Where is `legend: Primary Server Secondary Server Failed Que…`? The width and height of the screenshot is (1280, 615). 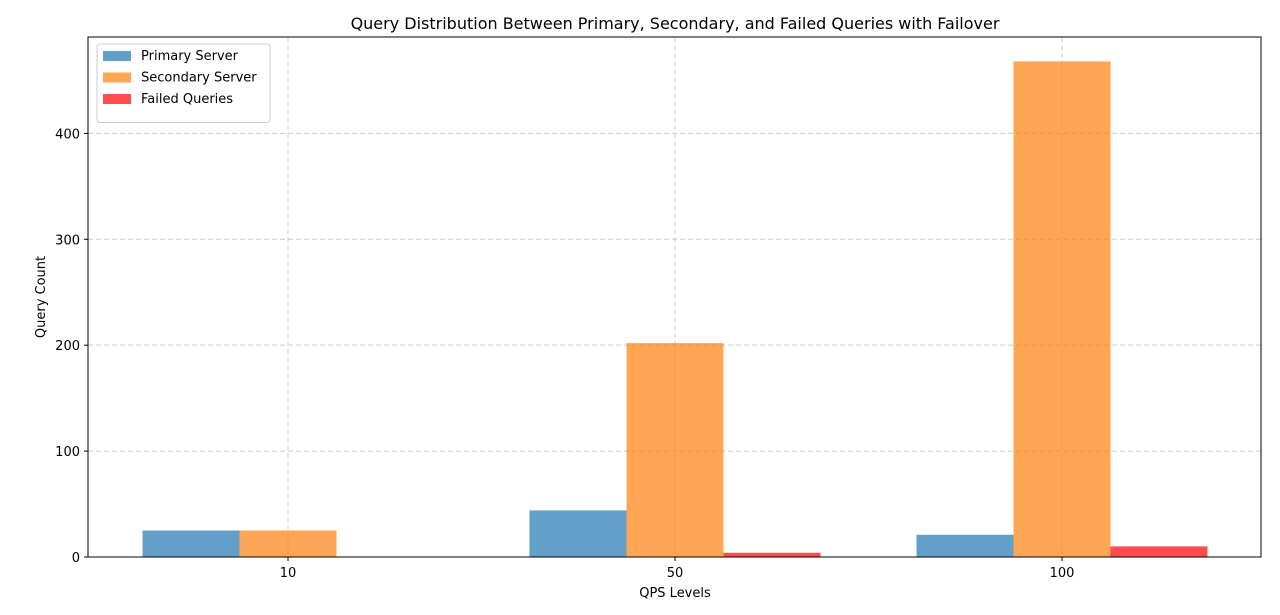
legend: Primary Server Secondary Server Failed Que… is located at coordinates (183, 83).